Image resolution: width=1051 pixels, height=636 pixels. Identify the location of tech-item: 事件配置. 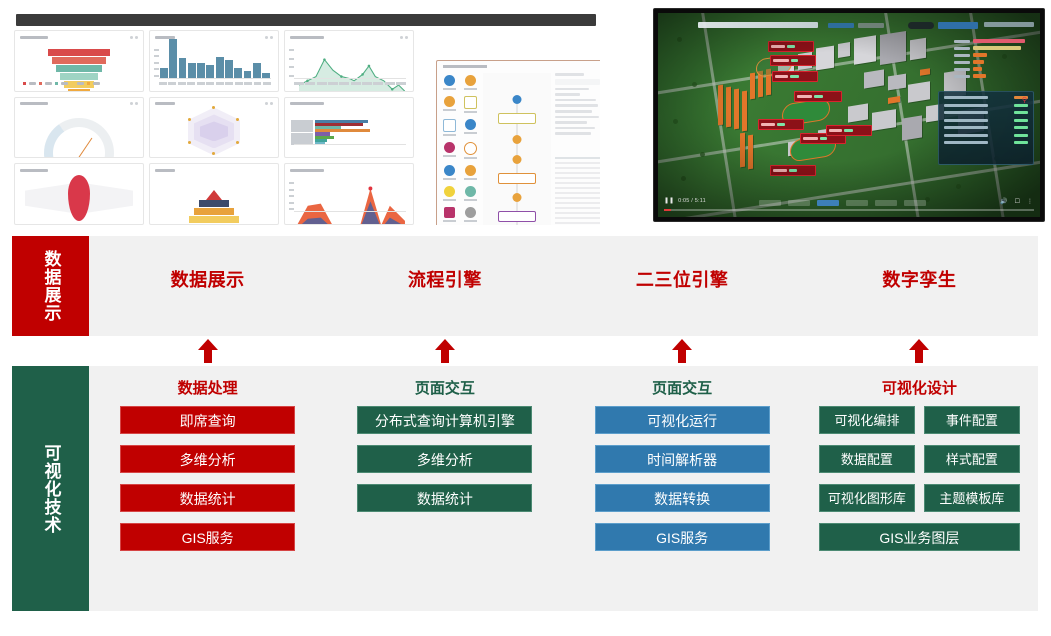
(971, 420).